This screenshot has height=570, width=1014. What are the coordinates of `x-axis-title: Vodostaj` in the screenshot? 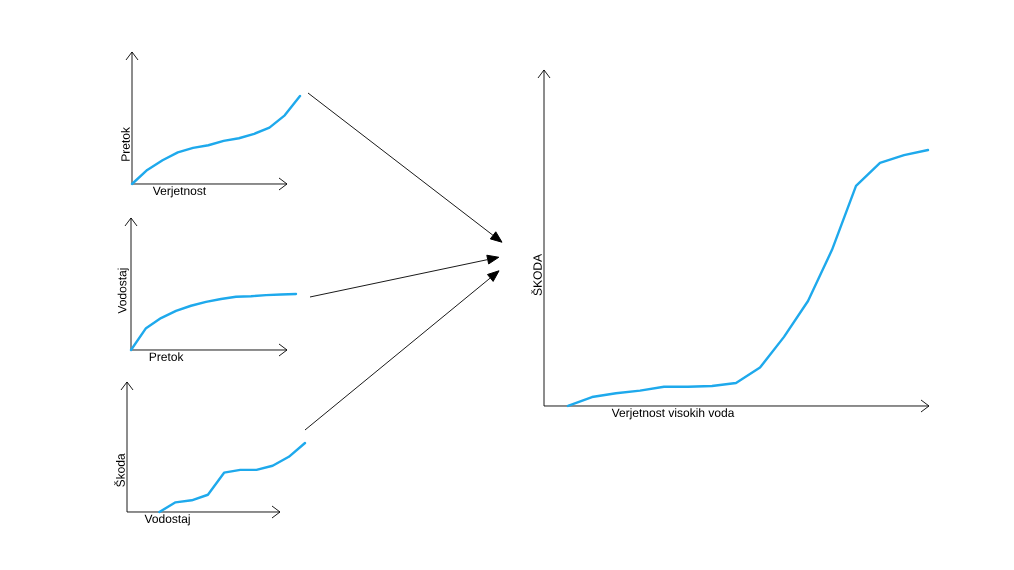 It's located at (167, 520).